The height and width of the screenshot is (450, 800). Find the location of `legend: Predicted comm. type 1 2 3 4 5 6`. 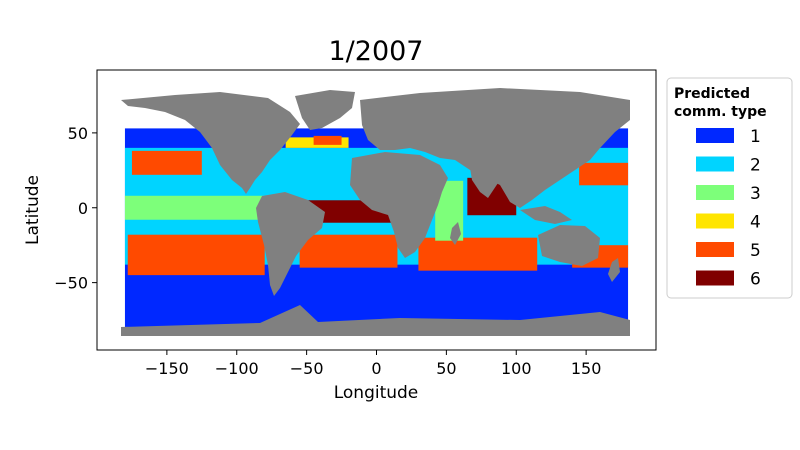

legend: Predicted comm. type 1 2 3 4 5 6 is located at coordinates (729, 188).